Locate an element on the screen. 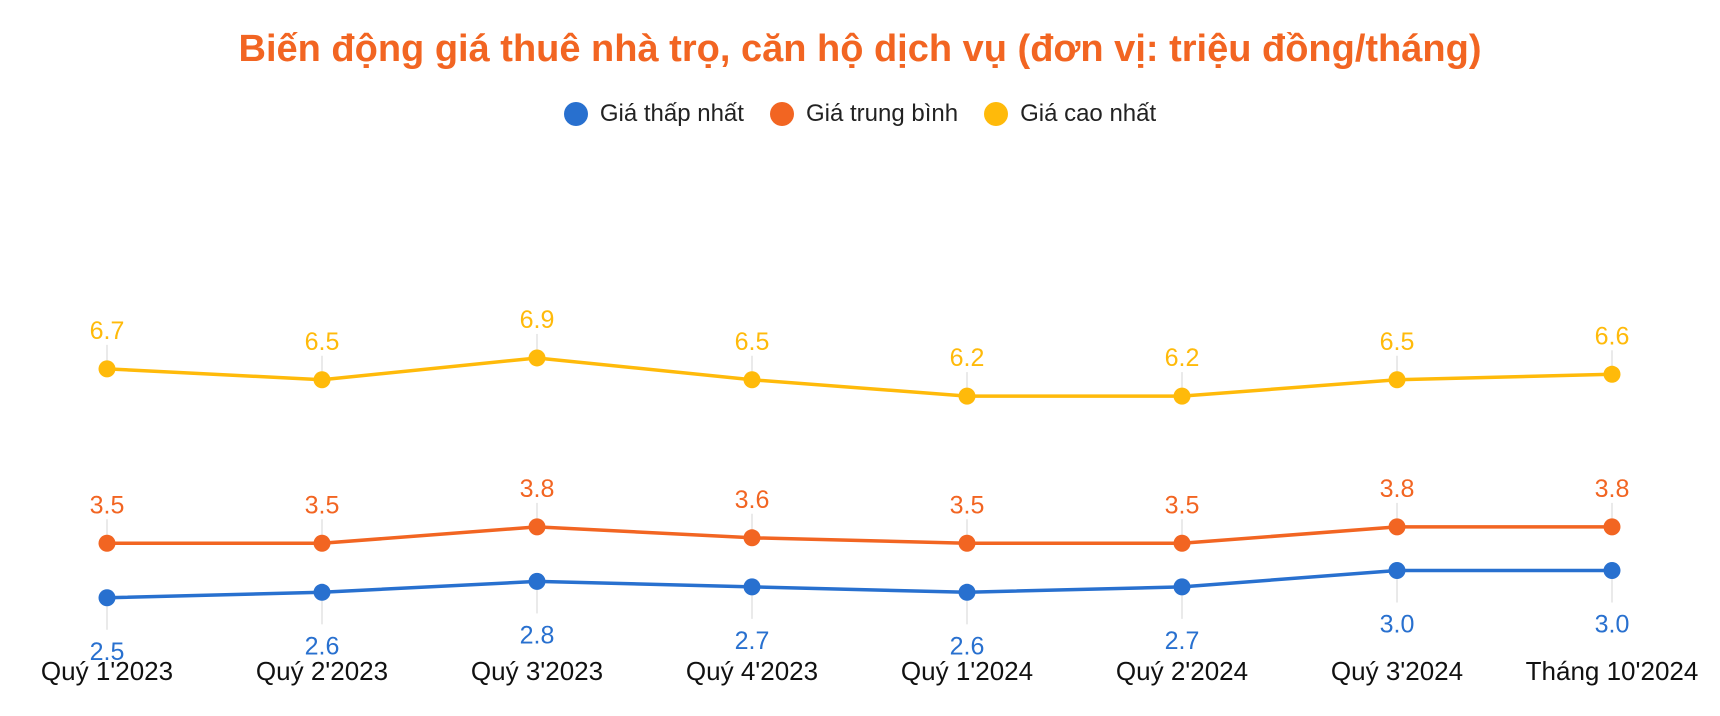 The image size is (1720, 716). data-label-max: 6.6 is located at coordinates (1612, 336).